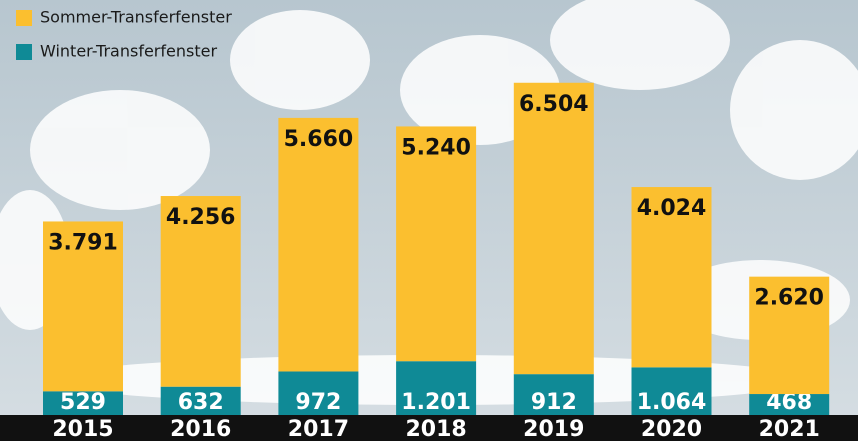  Describe the element at coordinates (672, 402) in the screenshot. I see `data-label: 1.064` at that location.